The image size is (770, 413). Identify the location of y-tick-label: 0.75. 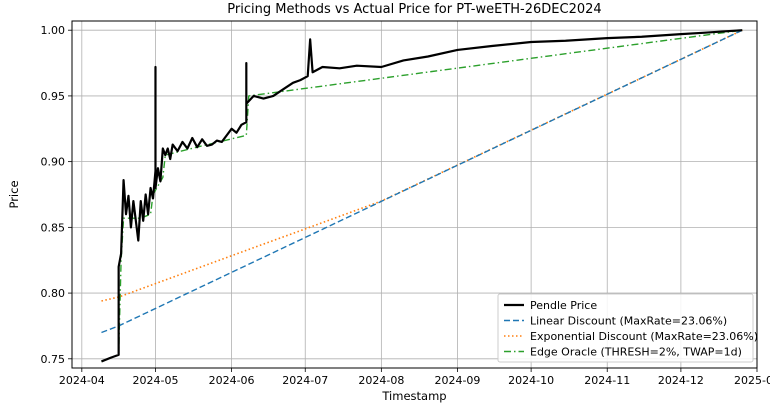
(53, 359).